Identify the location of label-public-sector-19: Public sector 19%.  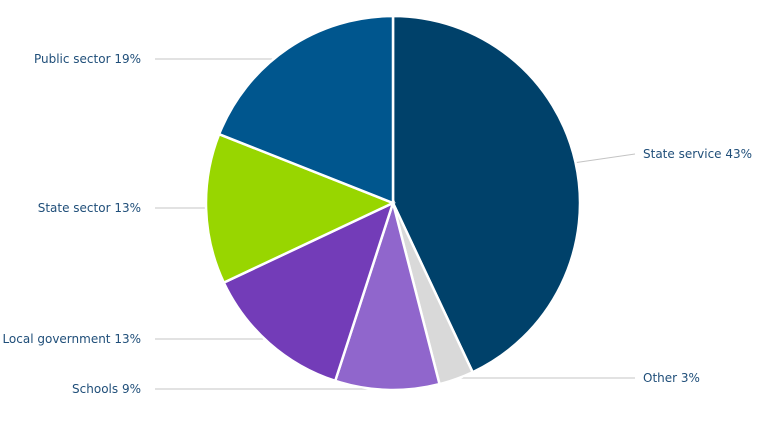
(87, 59).